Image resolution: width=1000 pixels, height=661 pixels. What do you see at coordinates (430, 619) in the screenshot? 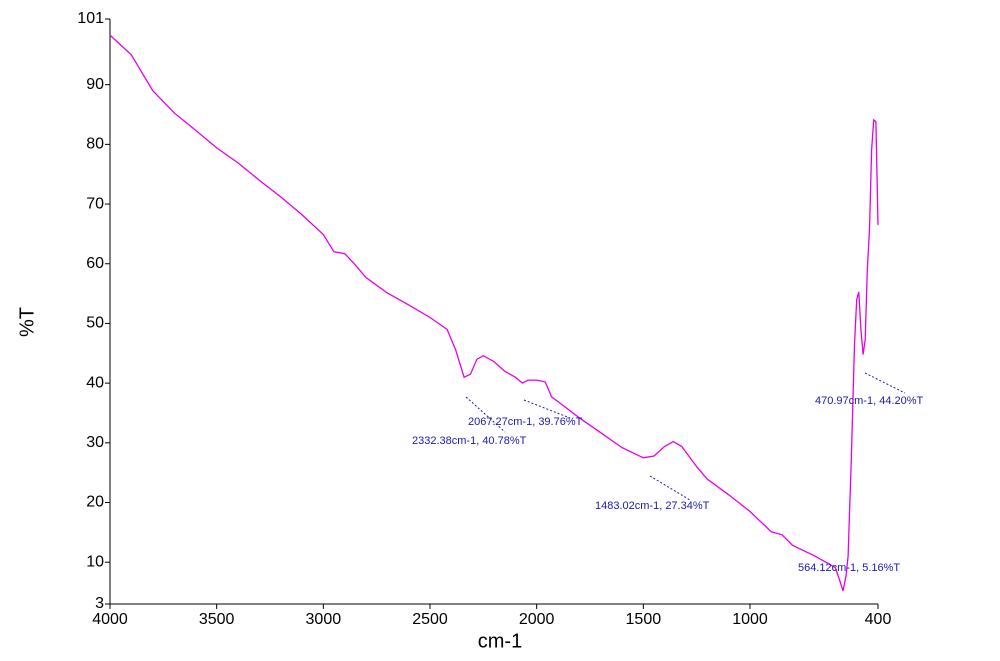
I see `x-tick-label: 2500` at bounding box center [430, 619].